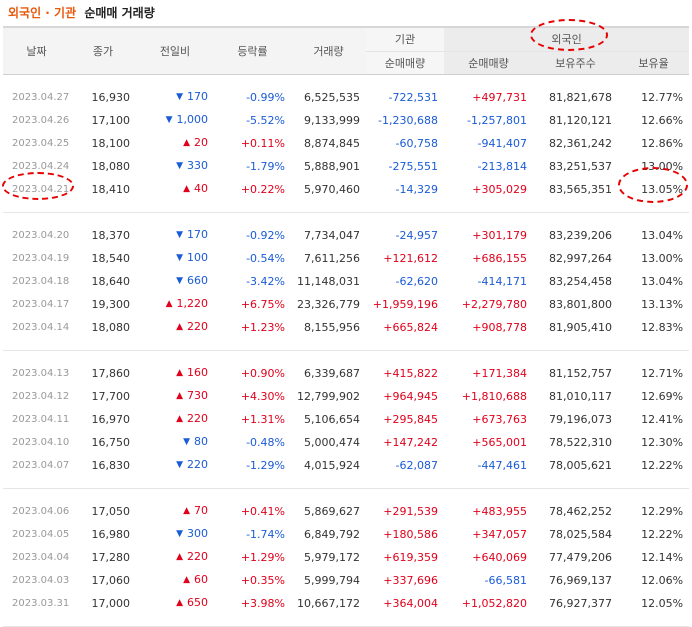 The height and width of the screenshot is (627, 692). Describe the element at coordinates (499, 97) in the screenshot. I see `cell-foreign-net: +497,731` at that location.